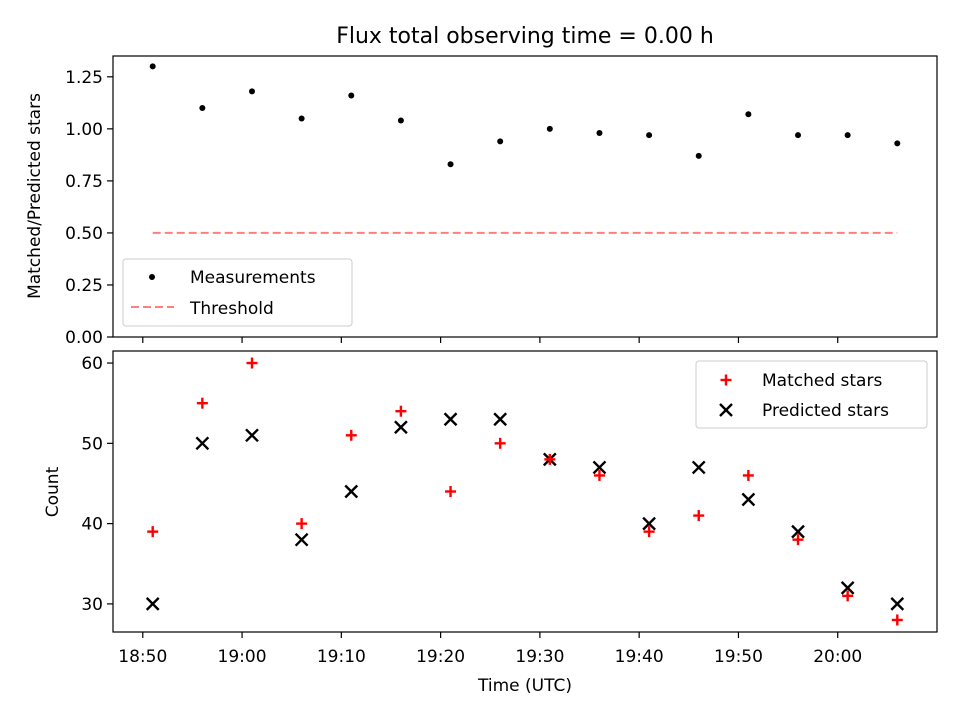 The height and width of the screenshot is (720, 960). I want to click on top-y-tick-label: 0.75, so click(84, 182).